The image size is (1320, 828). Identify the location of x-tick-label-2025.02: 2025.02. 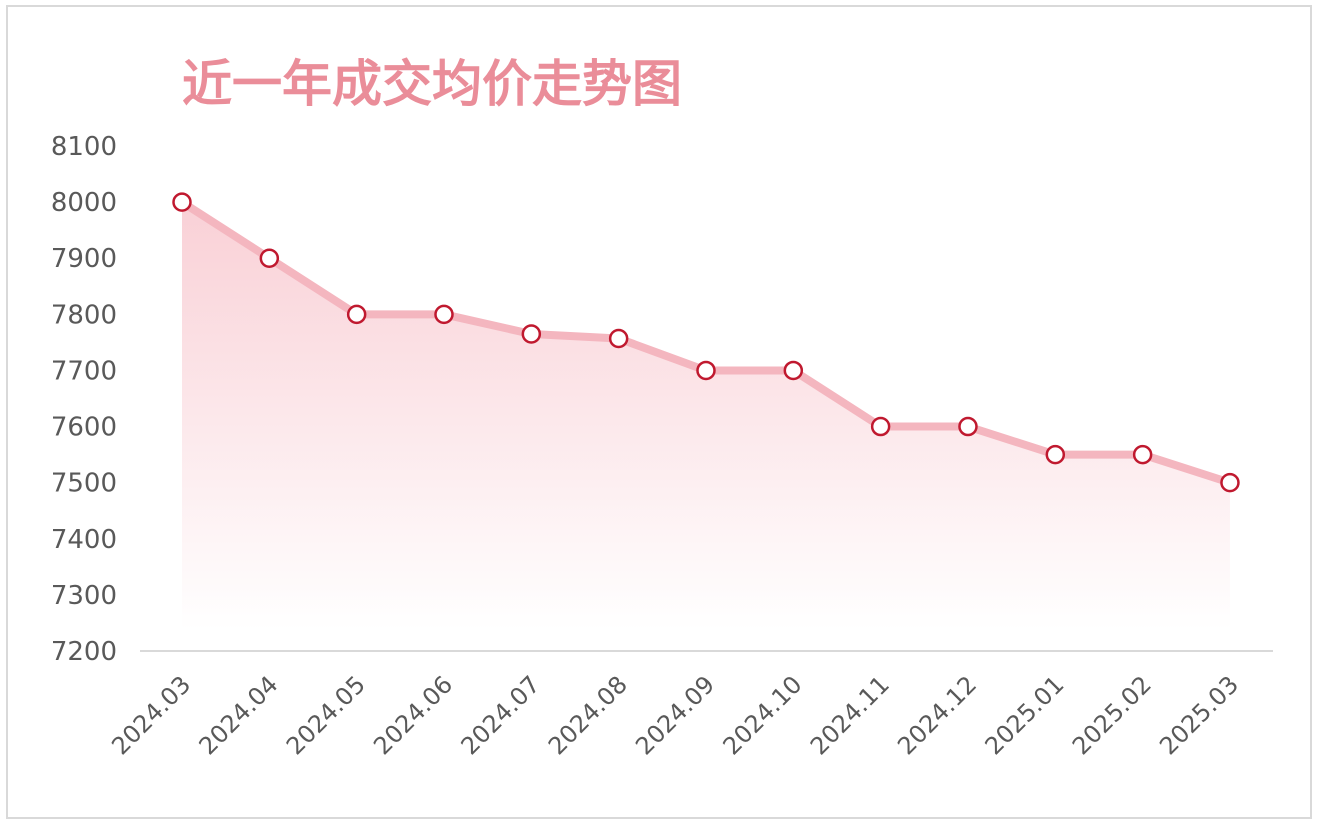
(1112, 715).